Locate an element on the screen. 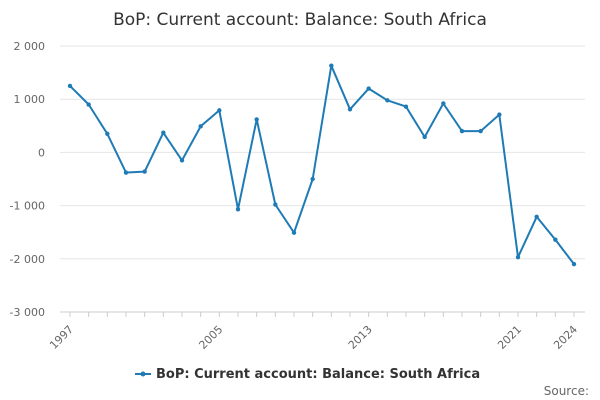 This screenshot has height=400, width=600. x-tick-label: 1997 is located at coordinates (61, 337).